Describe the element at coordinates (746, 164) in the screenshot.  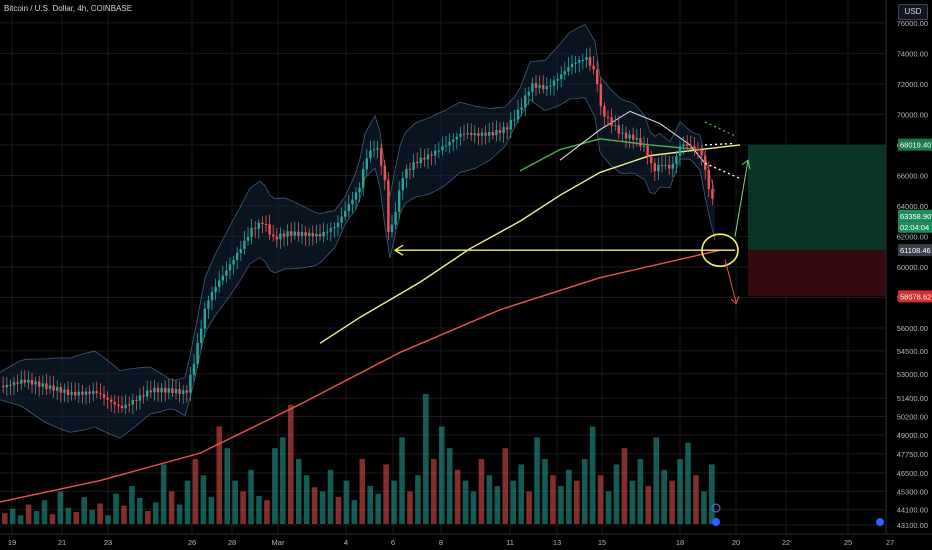
I see `projection-up-head` at that location.